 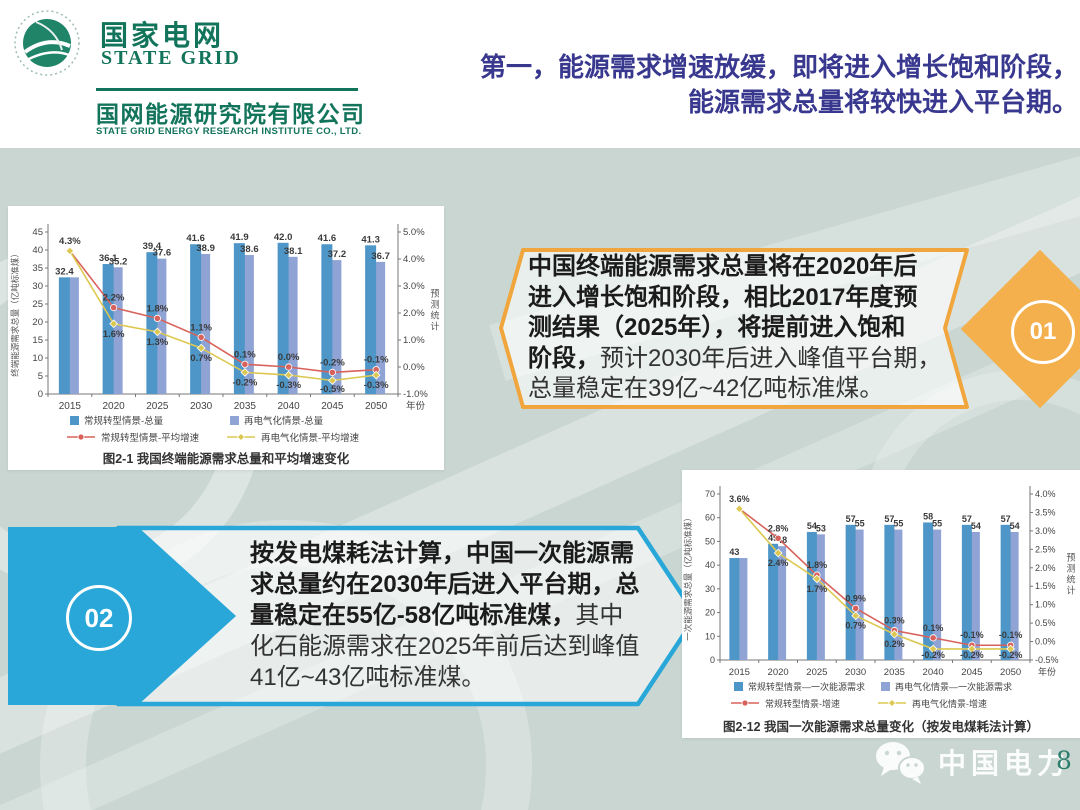 I want to click on svg-text: 2030, so click(x=855, y=672).